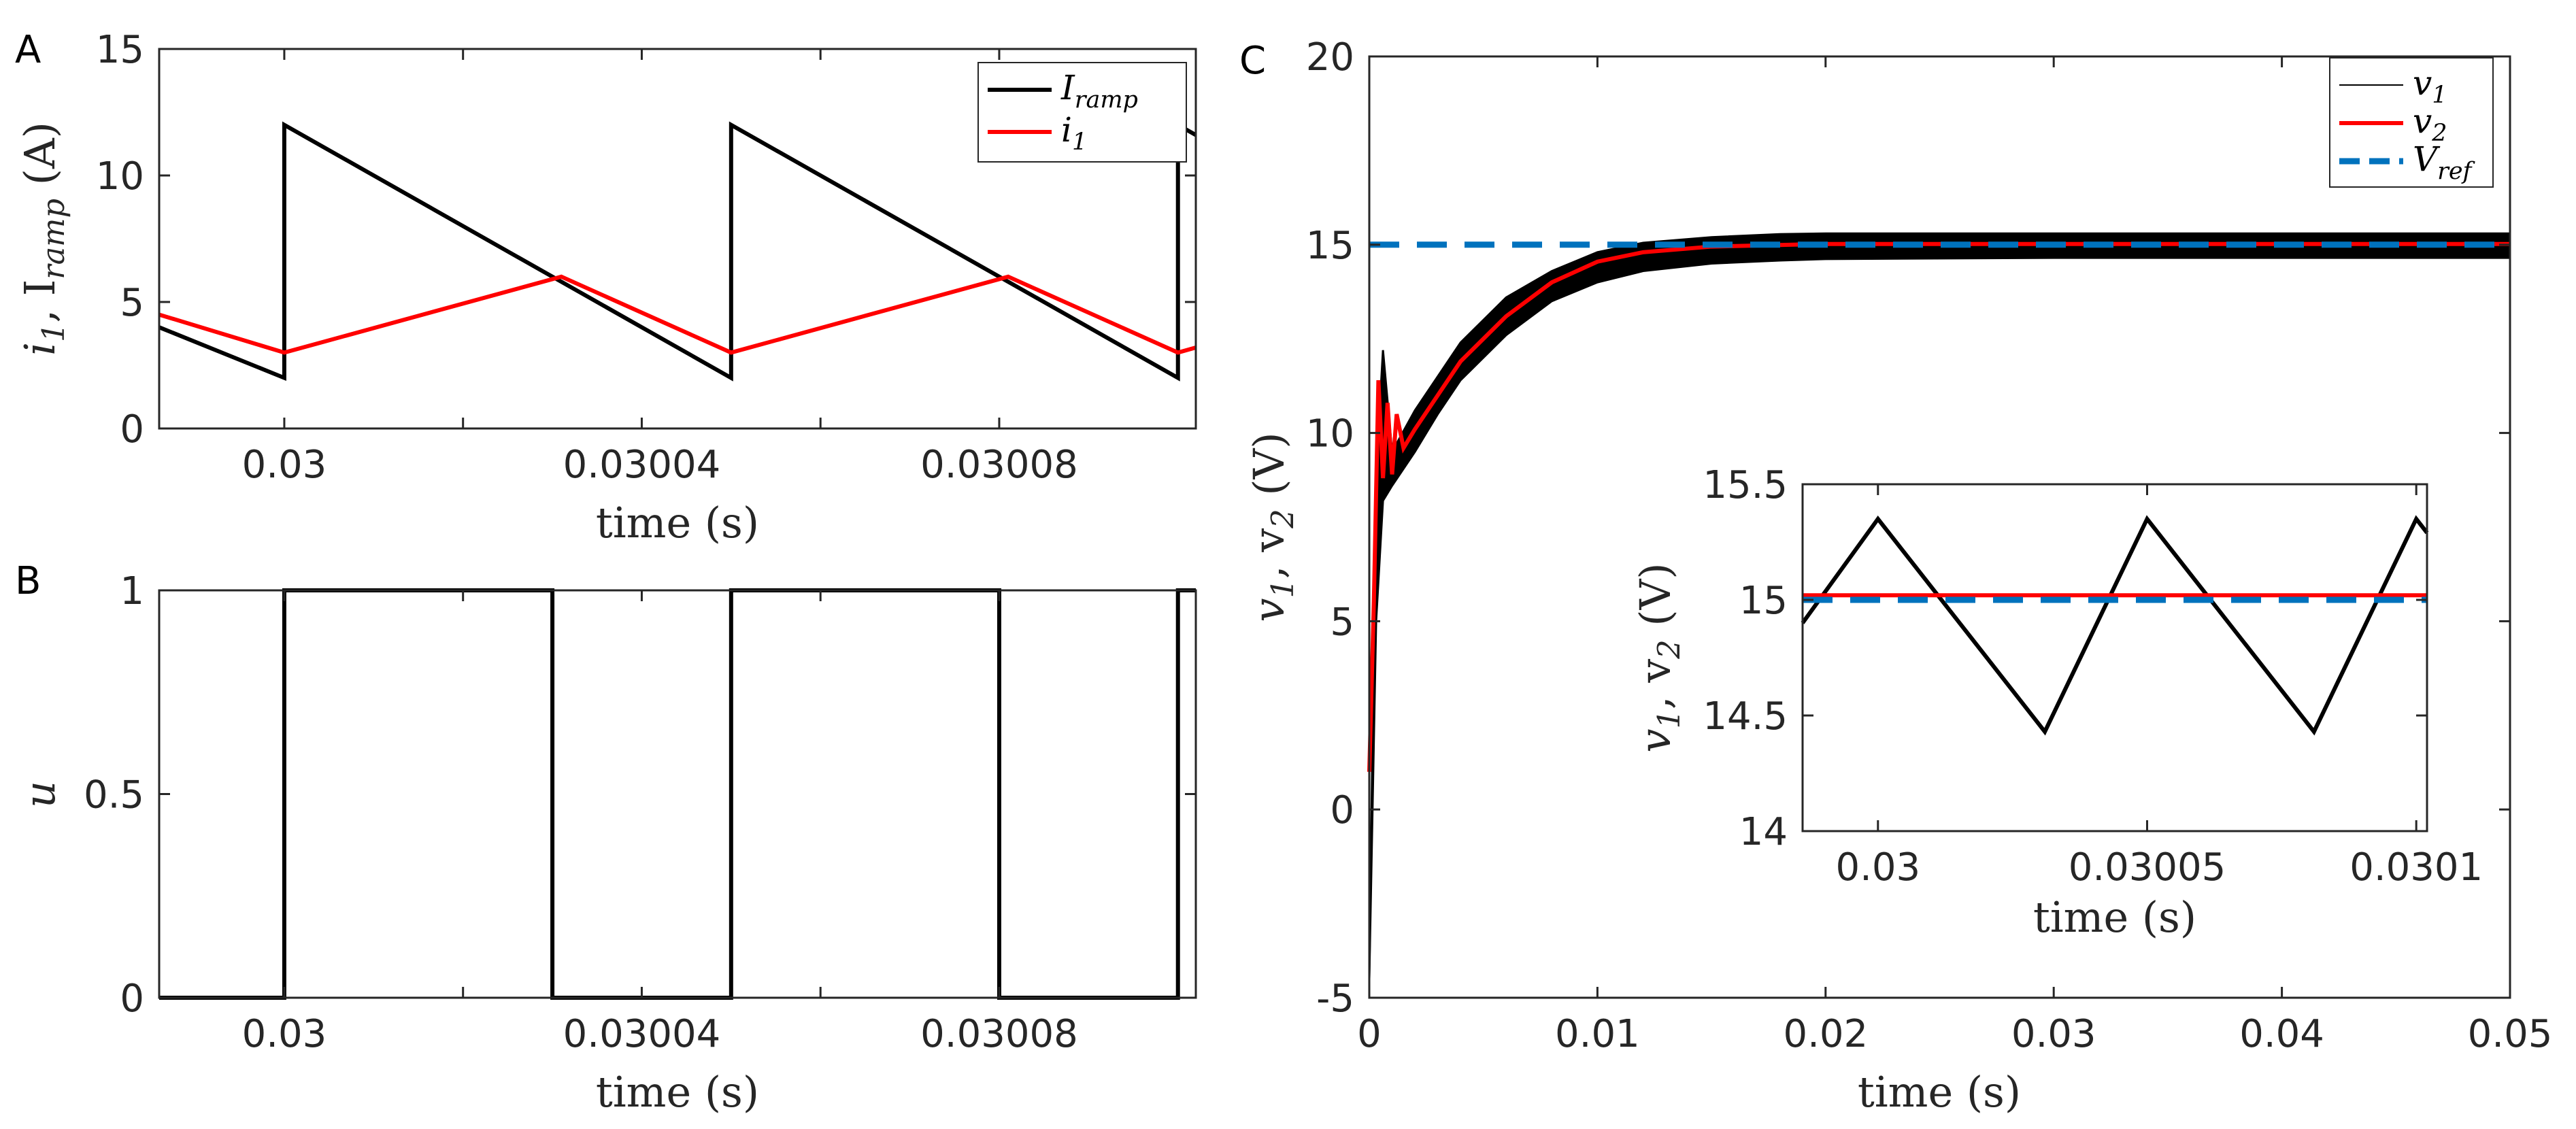  What do you see at coordinates (28, 50) in the screenshot?
I see `panel-label-a: A` at bounding box center [28, 50].